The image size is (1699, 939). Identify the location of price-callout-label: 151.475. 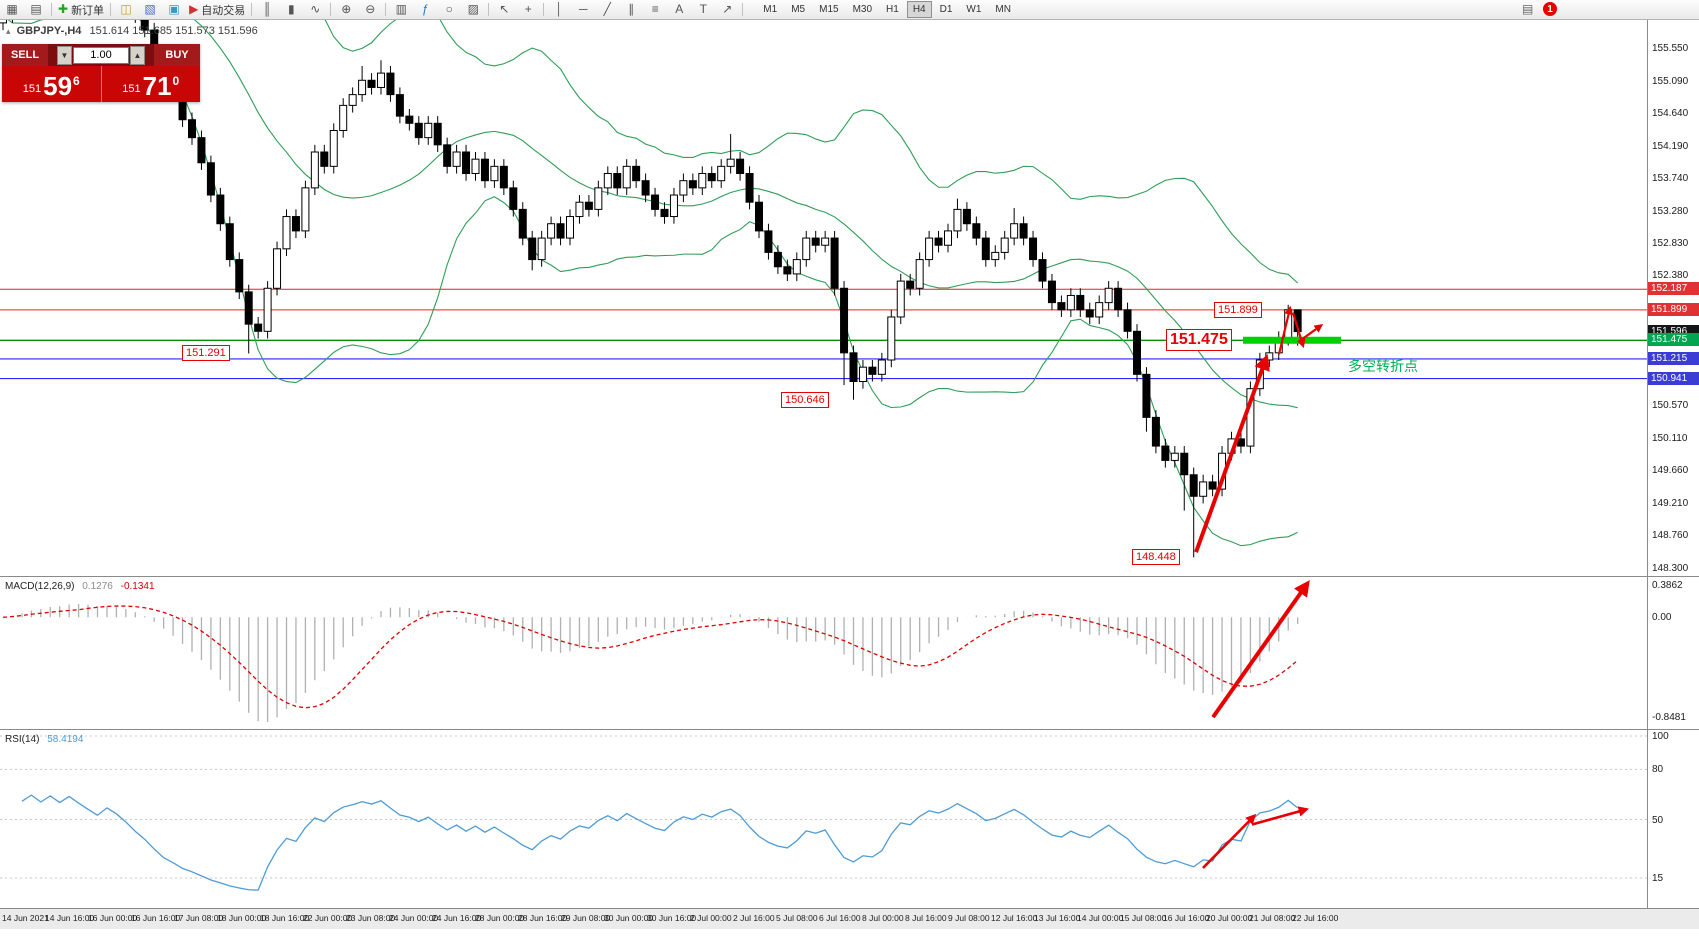
(1199, 340).